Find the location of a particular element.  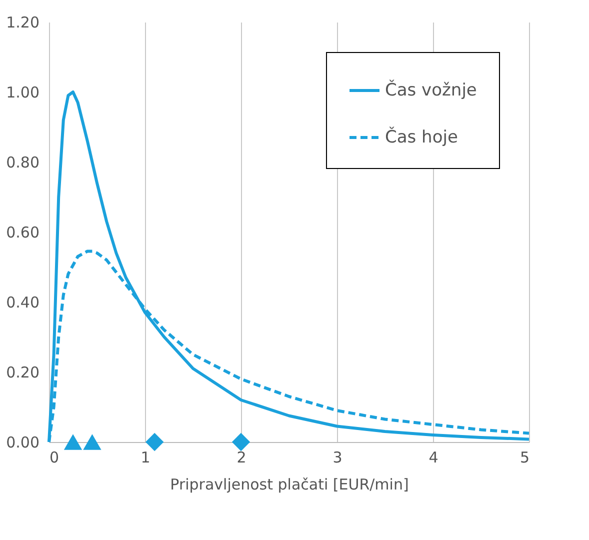

y-tick-label: 0.60 is located at coordinates (23, 233).